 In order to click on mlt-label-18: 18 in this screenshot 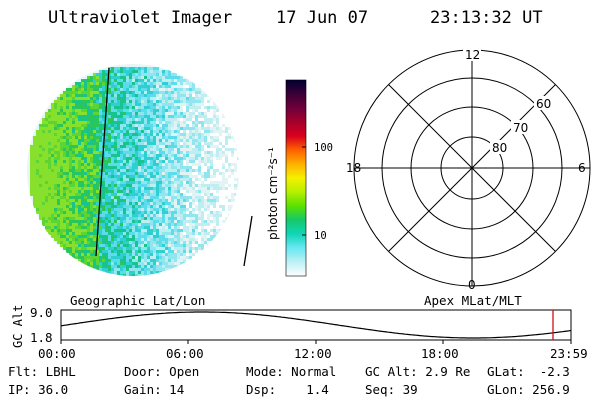, I will do `click(353, 168)`.